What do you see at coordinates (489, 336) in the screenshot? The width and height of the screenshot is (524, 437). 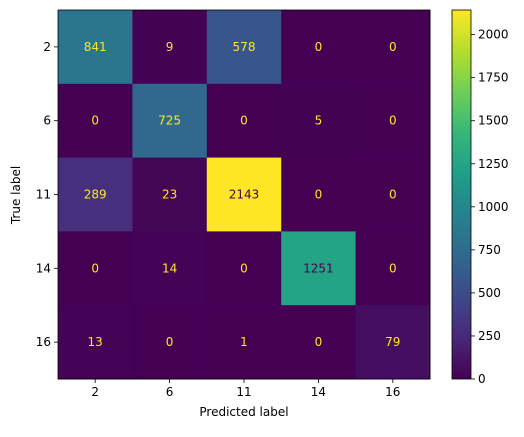 I see `colorbar-tick-label: 250` at bounding box center [489, 336].